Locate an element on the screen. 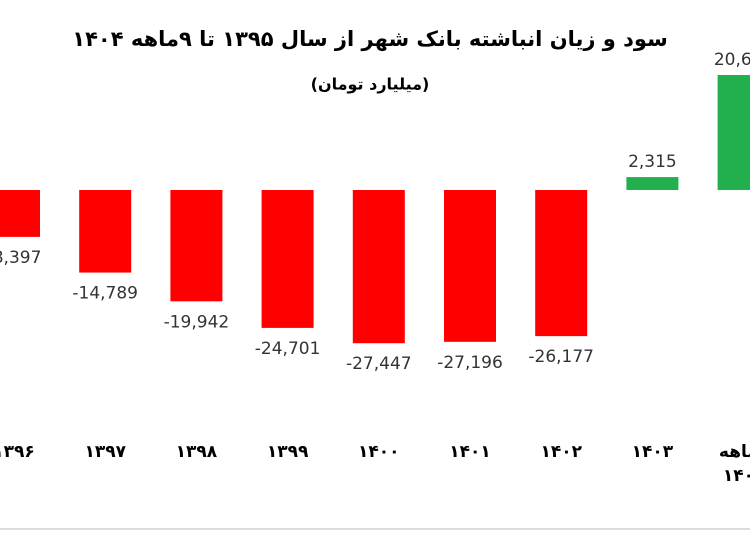 The image size is (750, 536). chart-subtitle: (میلیارد تومان) is located at coordinates (370, 84).